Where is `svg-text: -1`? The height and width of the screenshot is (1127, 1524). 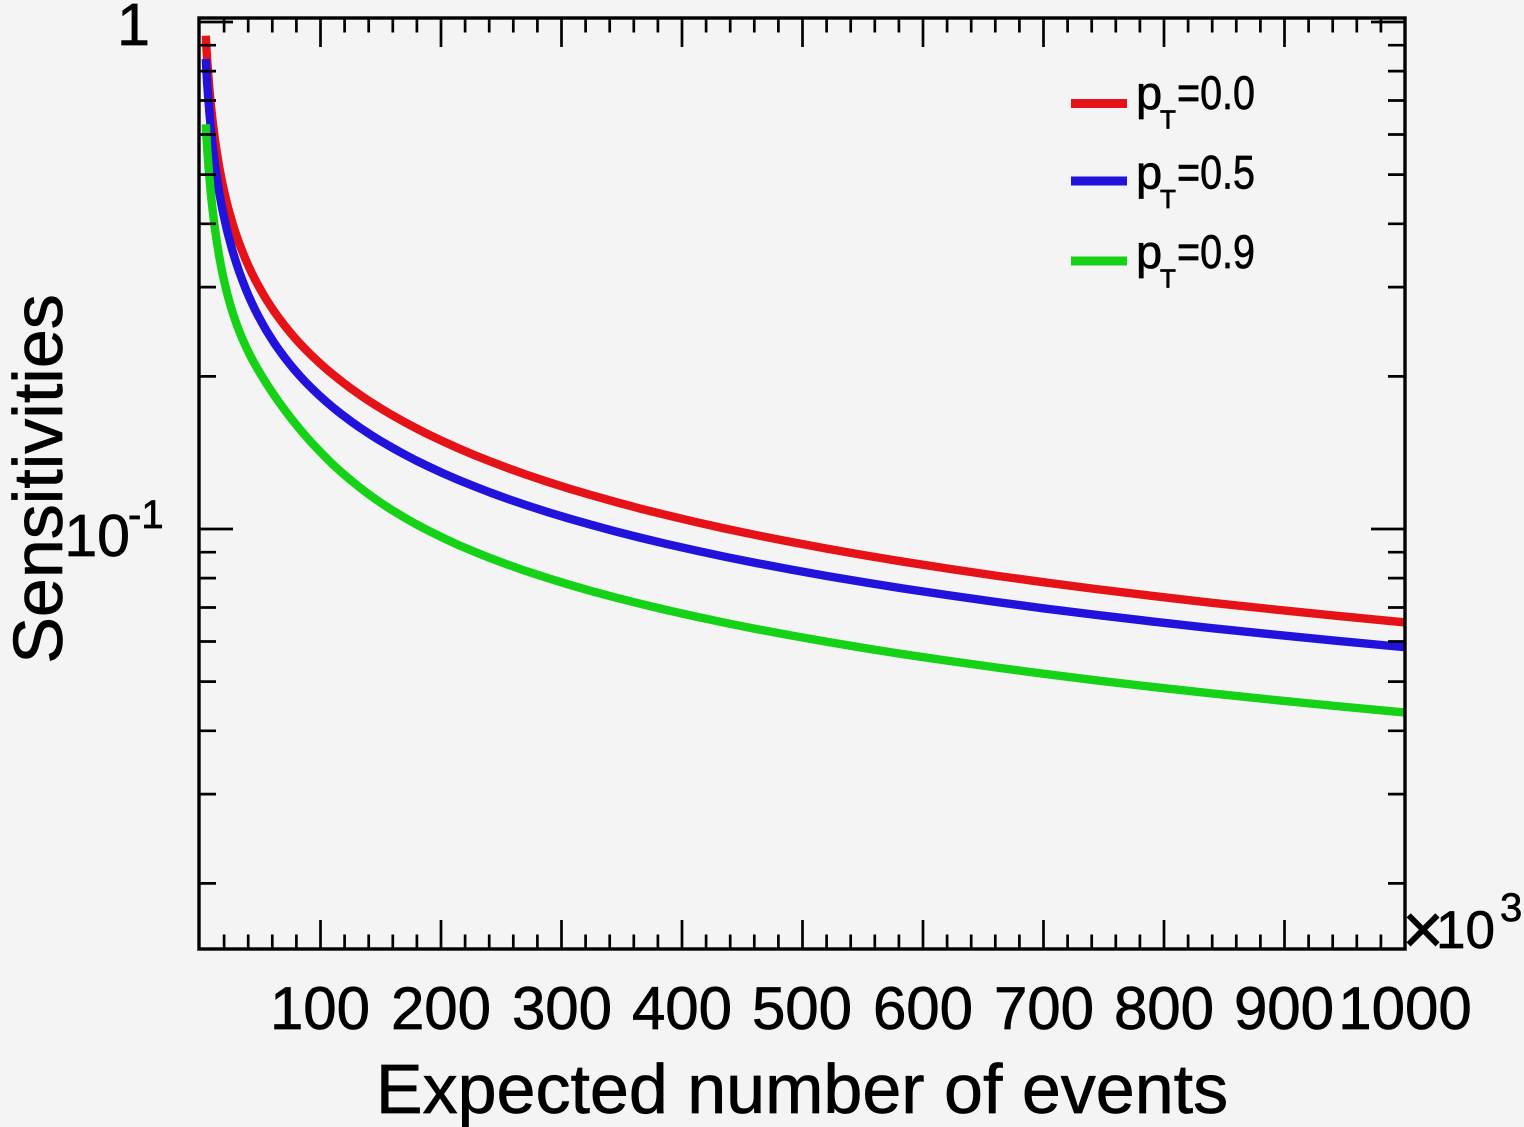 svg-text: -1 is located at coordinates (146, 515).